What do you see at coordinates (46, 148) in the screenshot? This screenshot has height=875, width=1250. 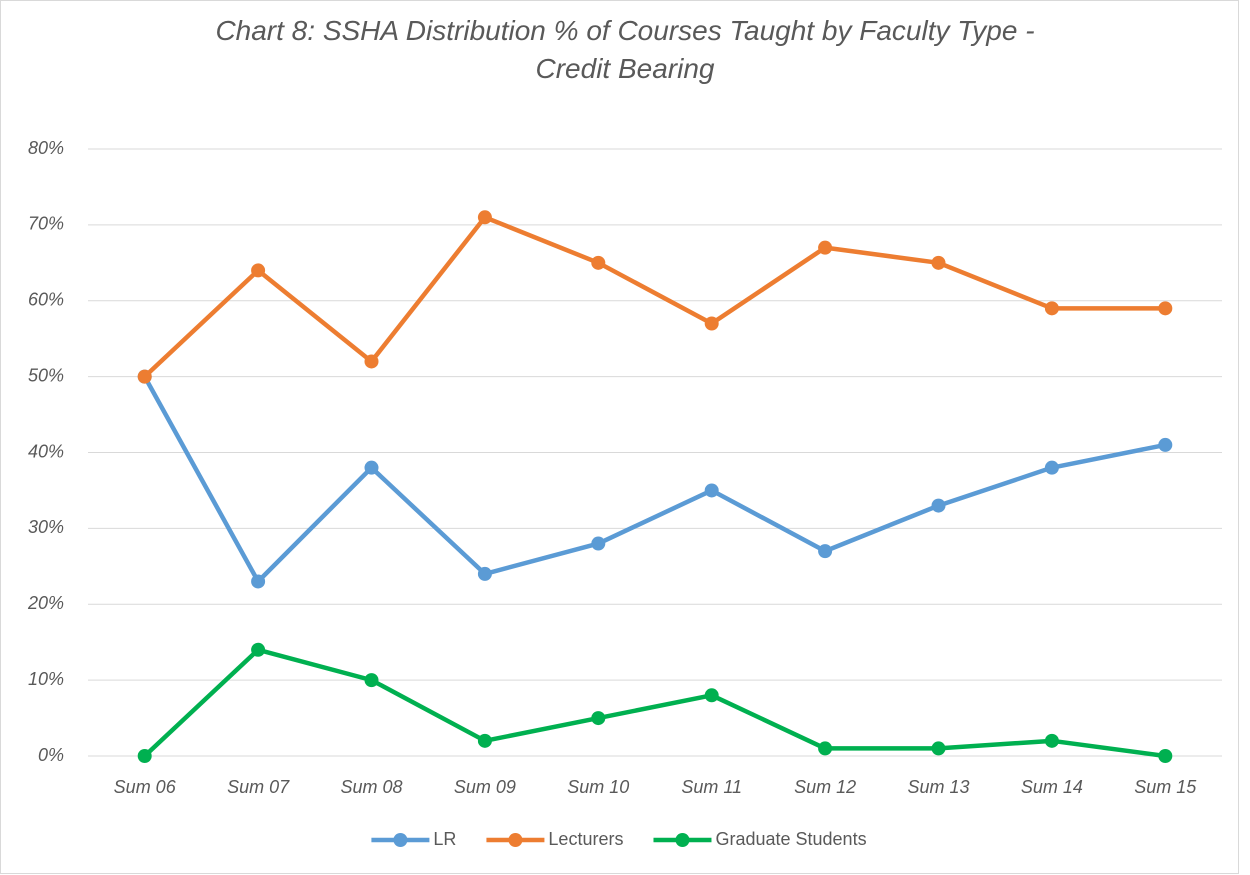 I see `y-tick-label: 80%` at bounding box center [46, 148].